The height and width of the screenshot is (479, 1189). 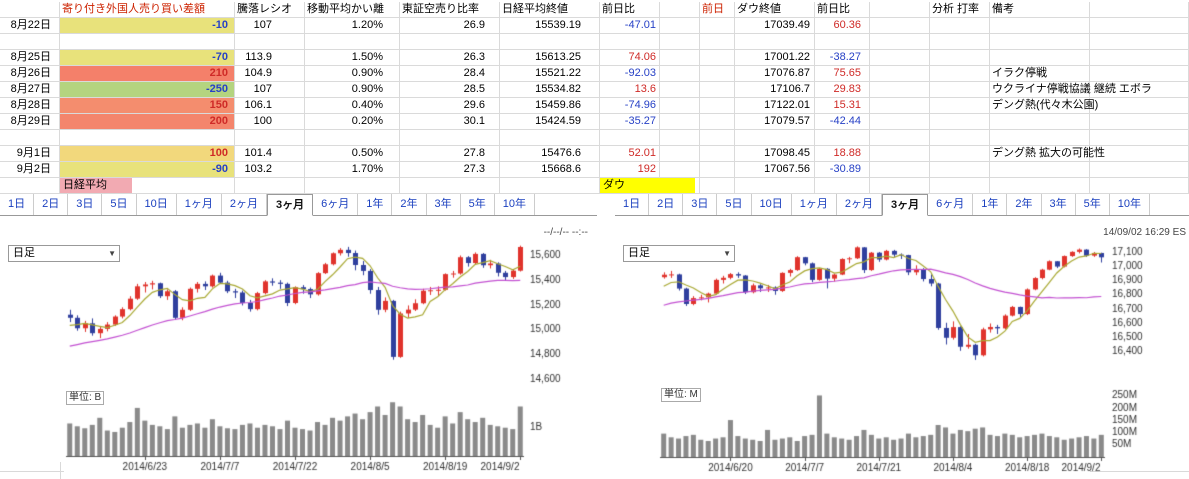 What do you see at coordinates (450, 122) in the screenshot?
I see `cell-short-sell-ratio: 30.1` at bounding box center [450, 122].